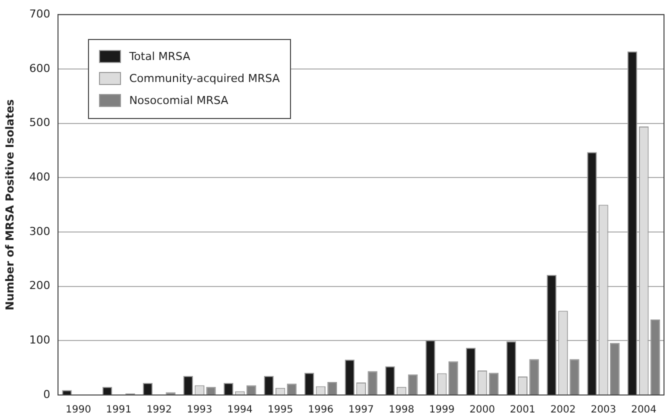 This screenshot has height=419, width=666. What do you see at coordinates (523, 410) in the screenshot?
I see `x-tick-label: 2001` at bounding box center [523, 410].